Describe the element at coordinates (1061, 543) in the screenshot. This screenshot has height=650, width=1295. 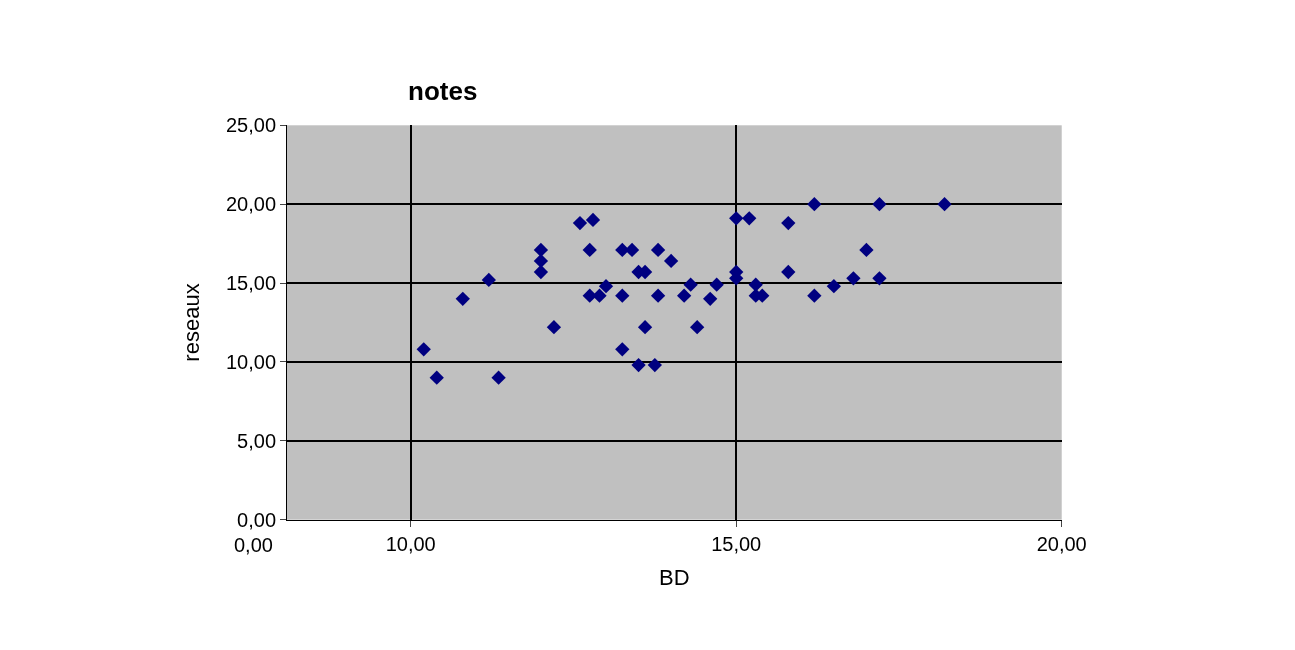
I see `x-tick-label: 20,00` at that location.